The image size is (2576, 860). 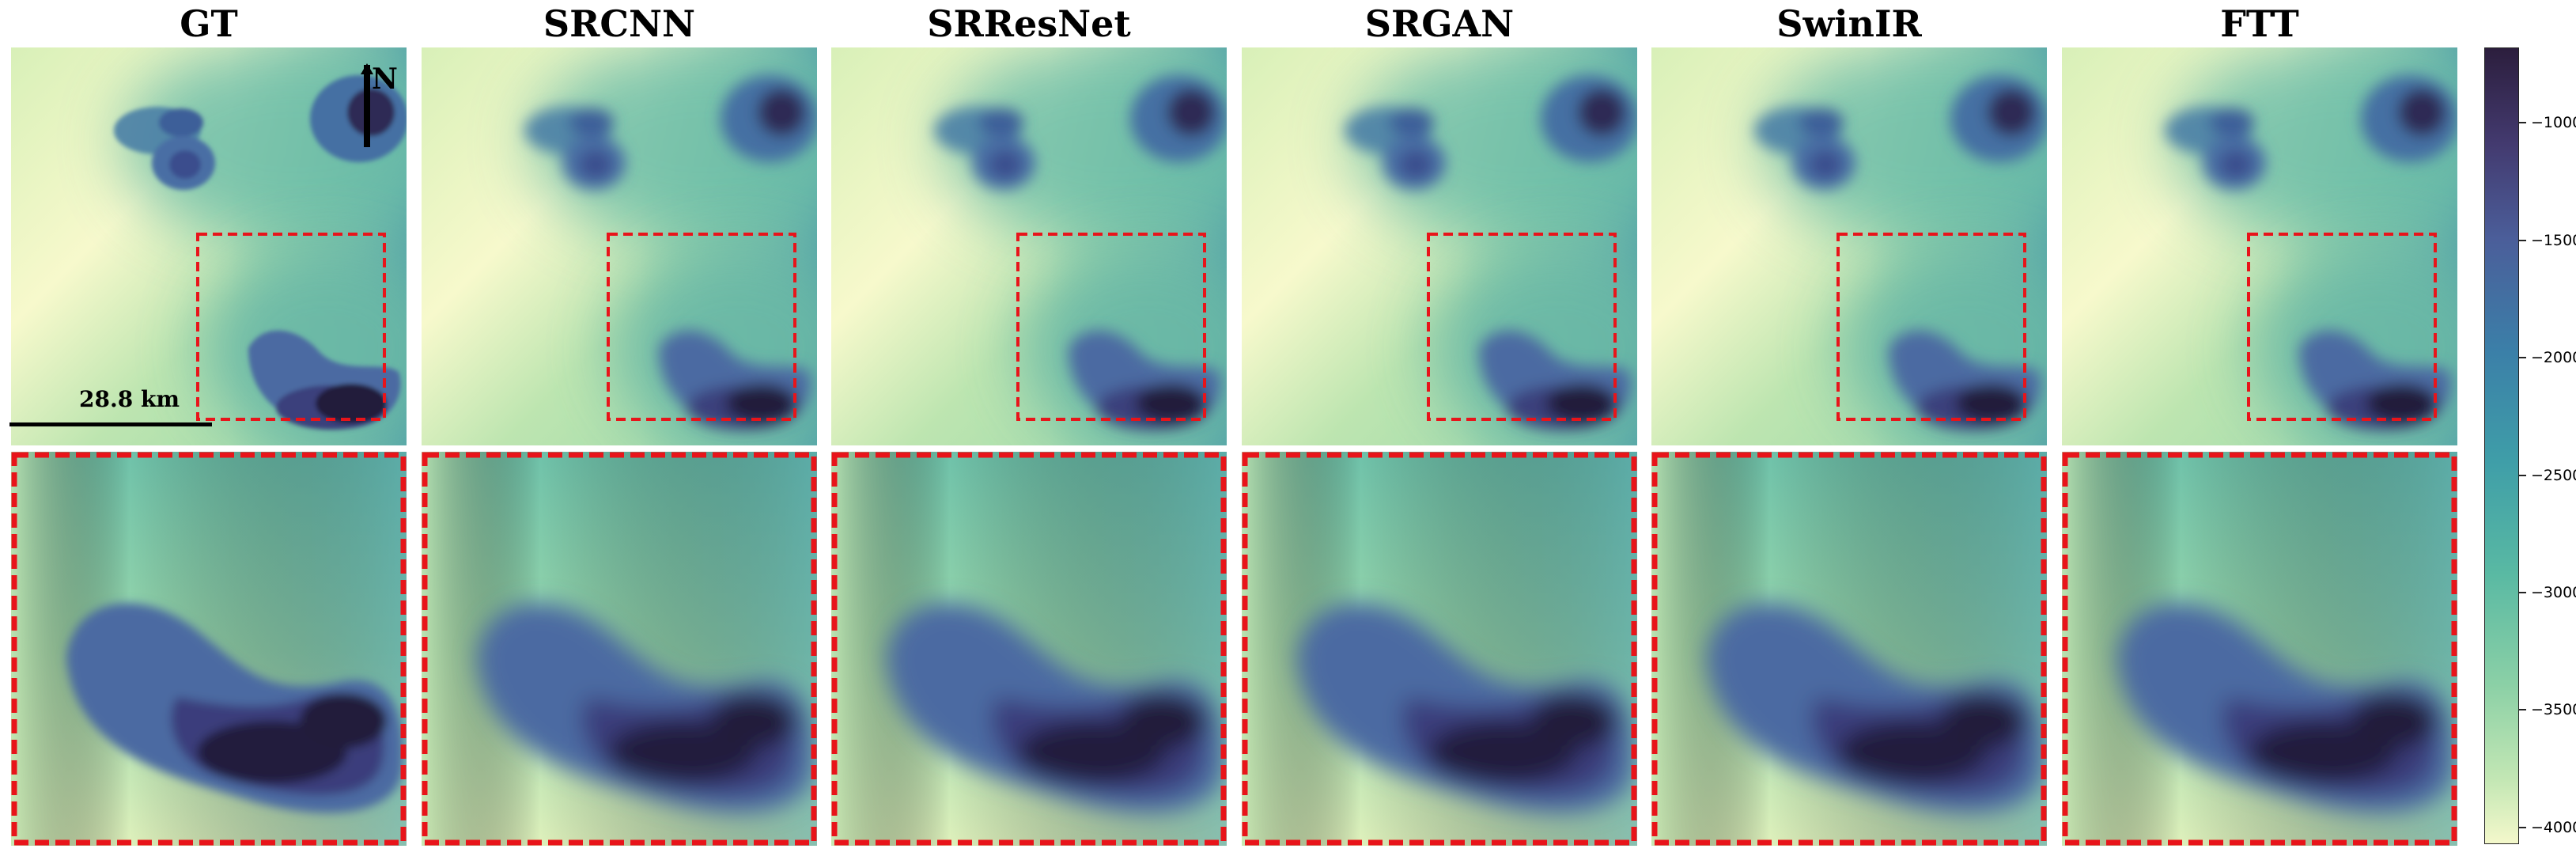 I want to click on scale-bar-label: 28.8 km, so click(x=129, y=399).